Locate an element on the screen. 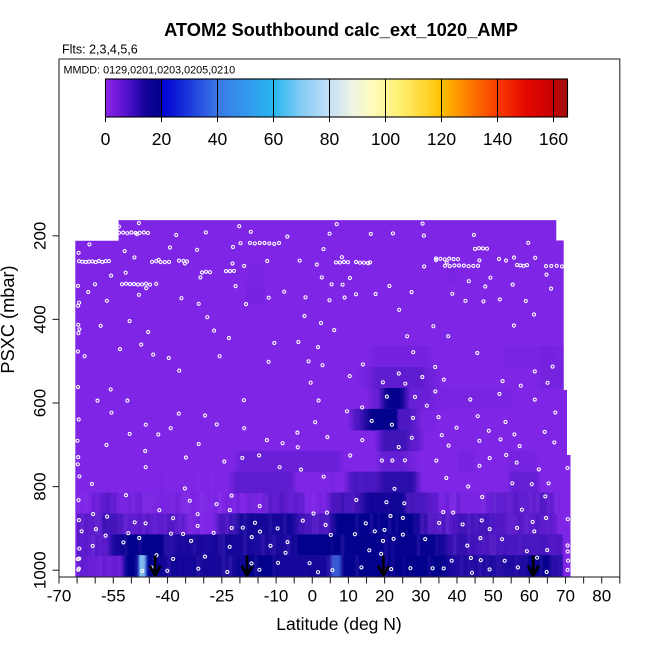 The width and height of the screenshot is (650, 655). svg-text: -40 is located at coordinates (167, 596).